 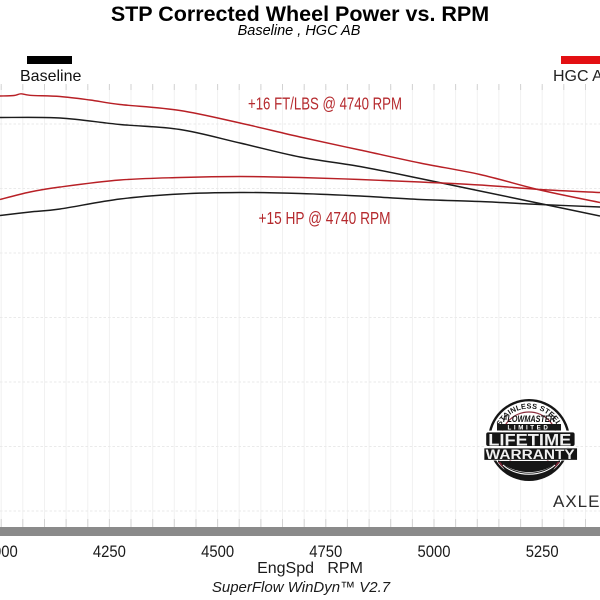 What do you see at coordinates (530, 454) in the screenshot?
I see `svg-text: WARRANTY` at bounding box center [530, 454].